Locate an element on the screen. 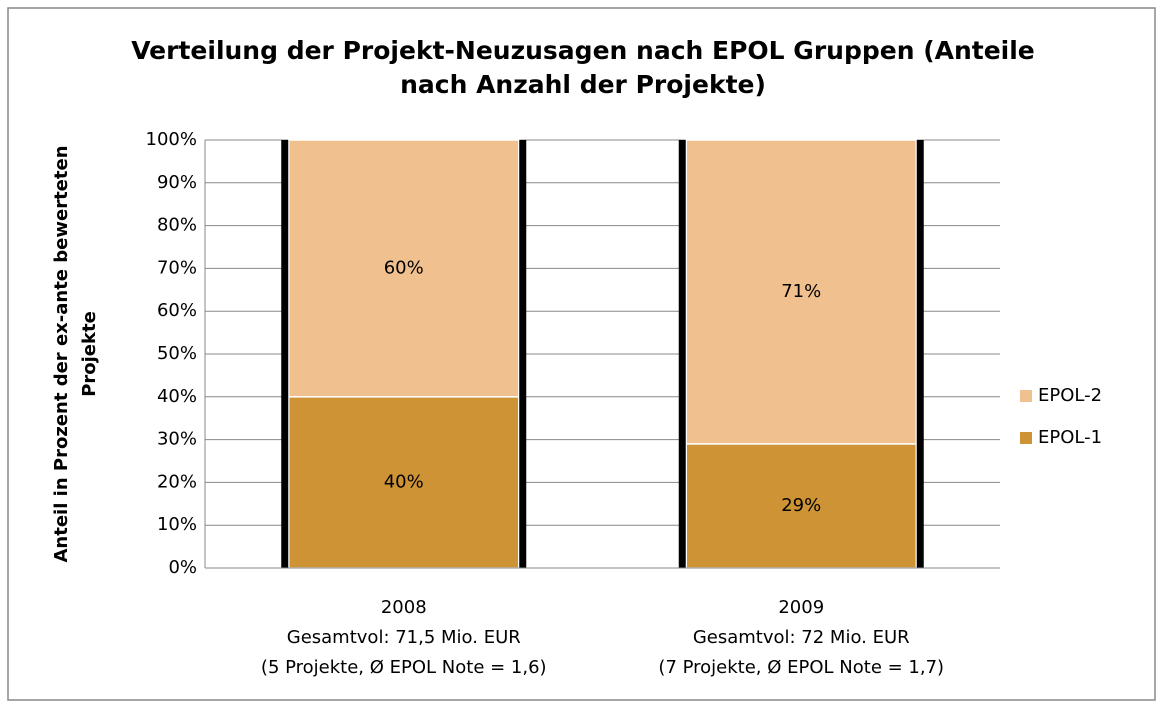 Image resolution: width=1163 pixels, height=709 pixels. x-tick-label: Gesamtvol: 71,5 Mio. EUR is located at coordinates (404, 637).